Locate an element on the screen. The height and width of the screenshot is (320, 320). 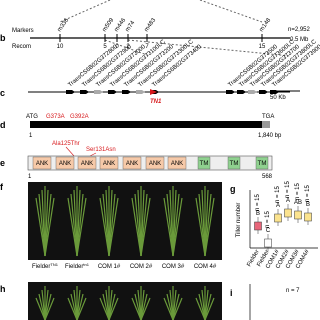
plant-name: COM 2# is located at coordinates (141, 267).